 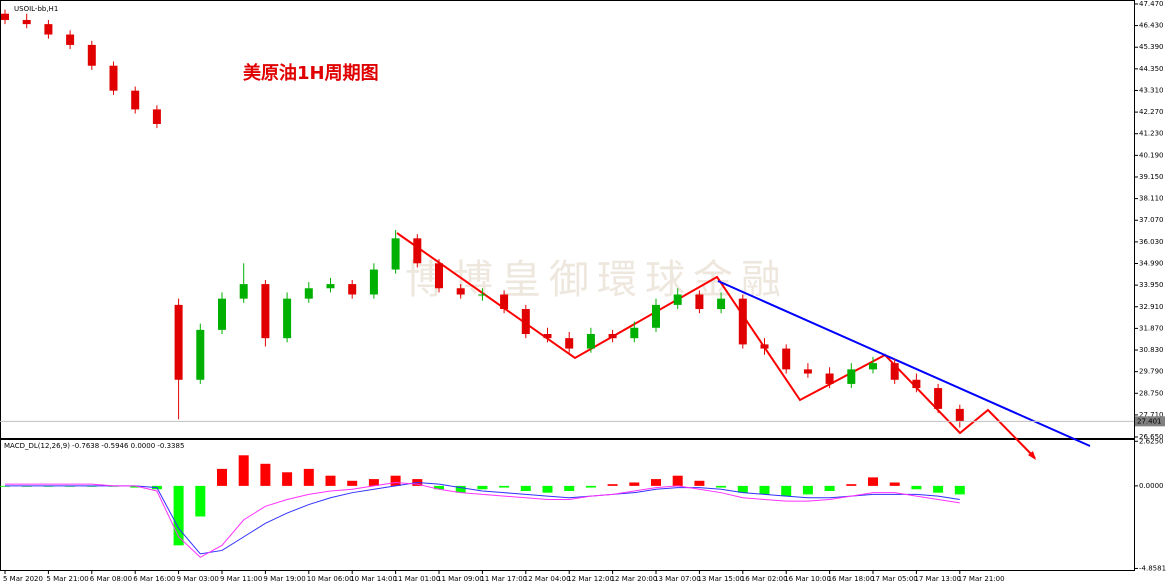 I want to click on y-tick-label: 27.710, so click(x=1151, y=415).